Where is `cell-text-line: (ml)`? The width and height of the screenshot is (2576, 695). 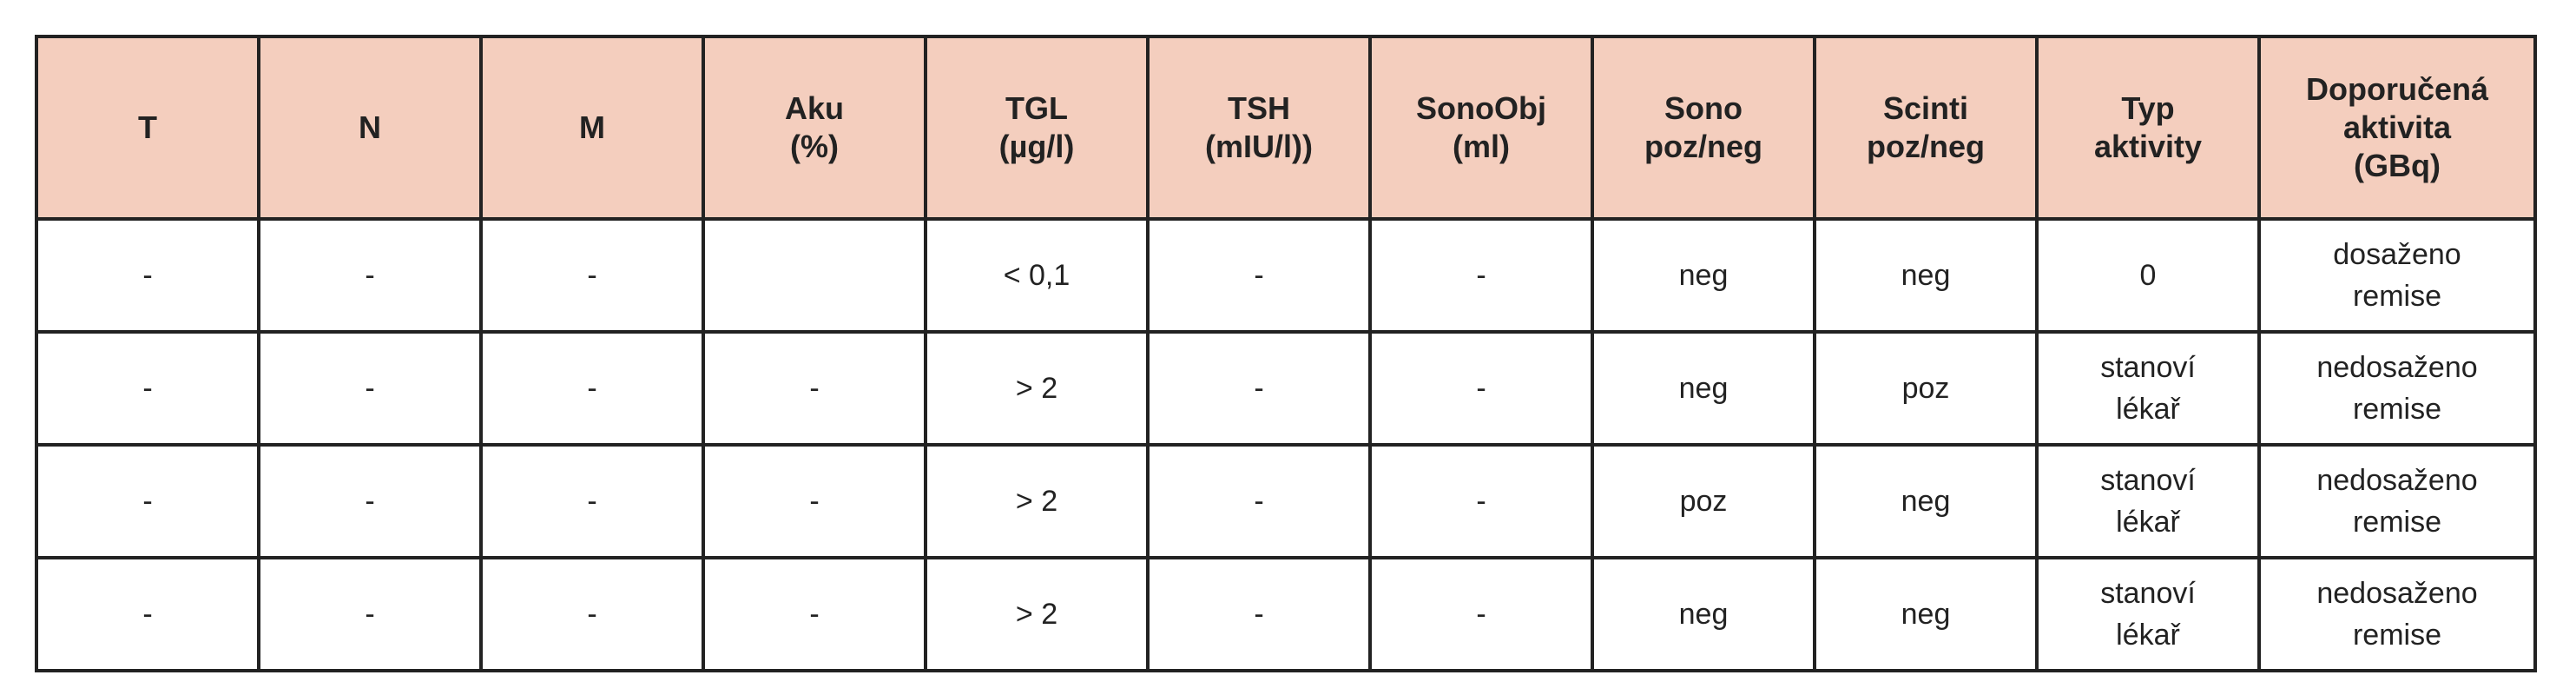 cell-text-line: (ml) is located at coordinates (1481, 146).